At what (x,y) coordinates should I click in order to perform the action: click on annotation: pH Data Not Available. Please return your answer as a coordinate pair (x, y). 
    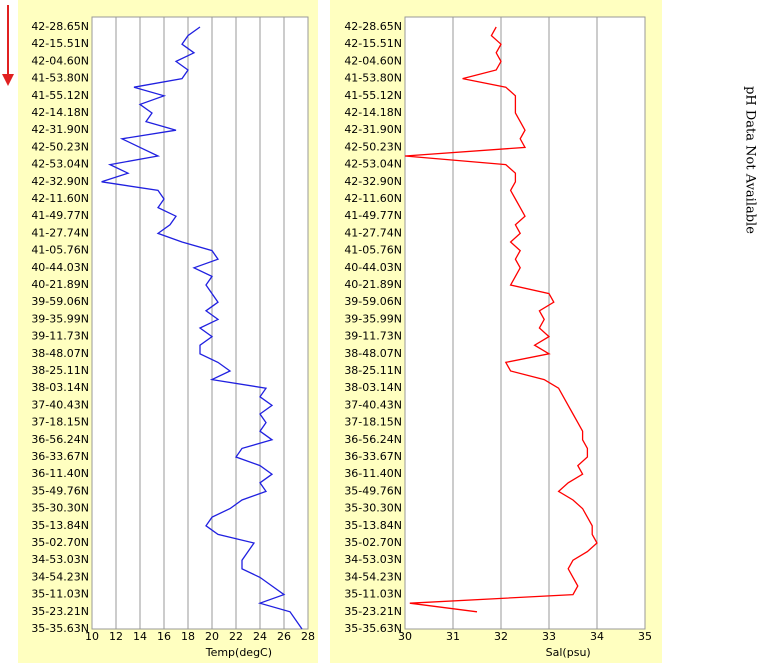
    Looking at the image, I should click on (750, 160).